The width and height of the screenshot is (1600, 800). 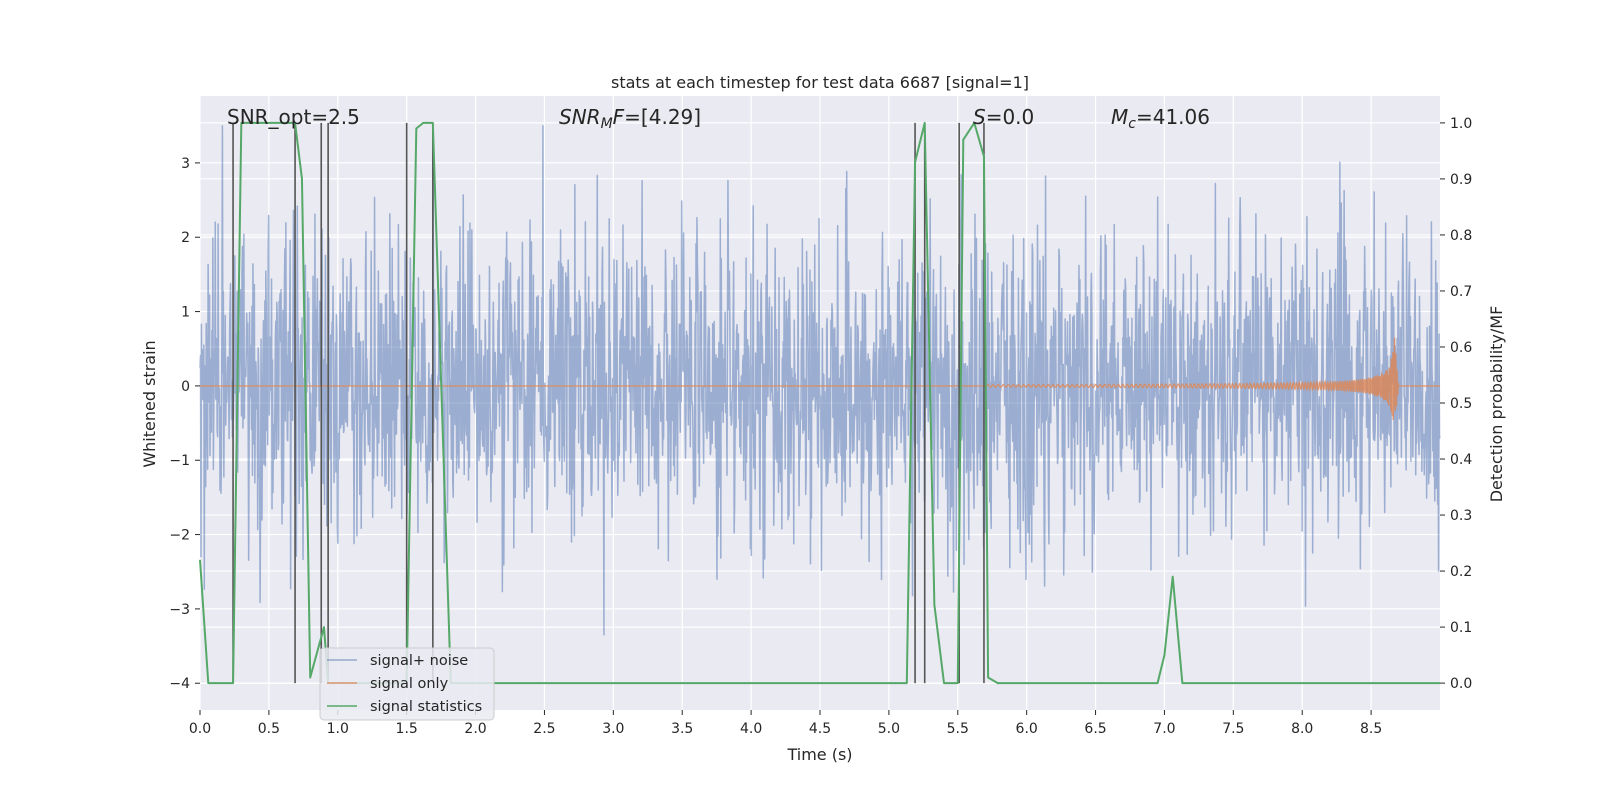 What do you see at coordinates (184, 424) in the screenshot?
I see `y-left-axis-ticks: 3 2 1 0 −1 −2 −3 −4` at bounding box center [184, 424].